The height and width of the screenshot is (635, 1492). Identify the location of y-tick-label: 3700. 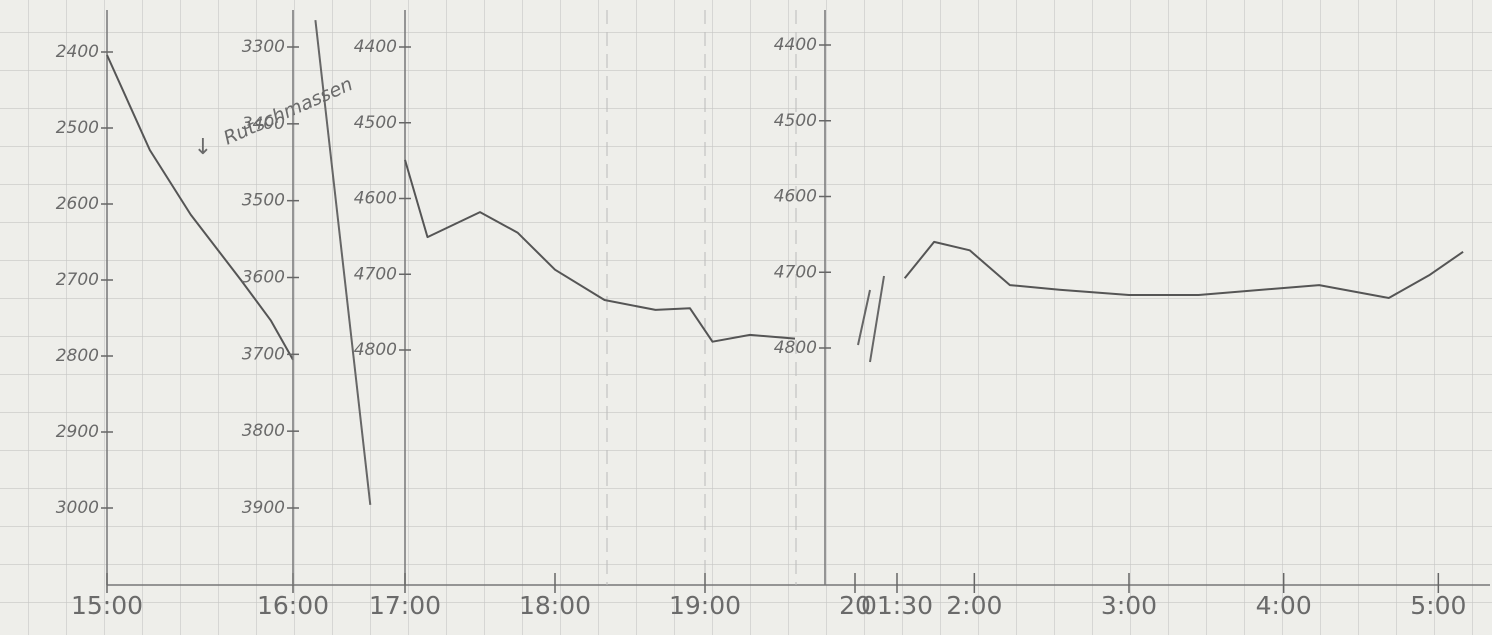
(263, 354).